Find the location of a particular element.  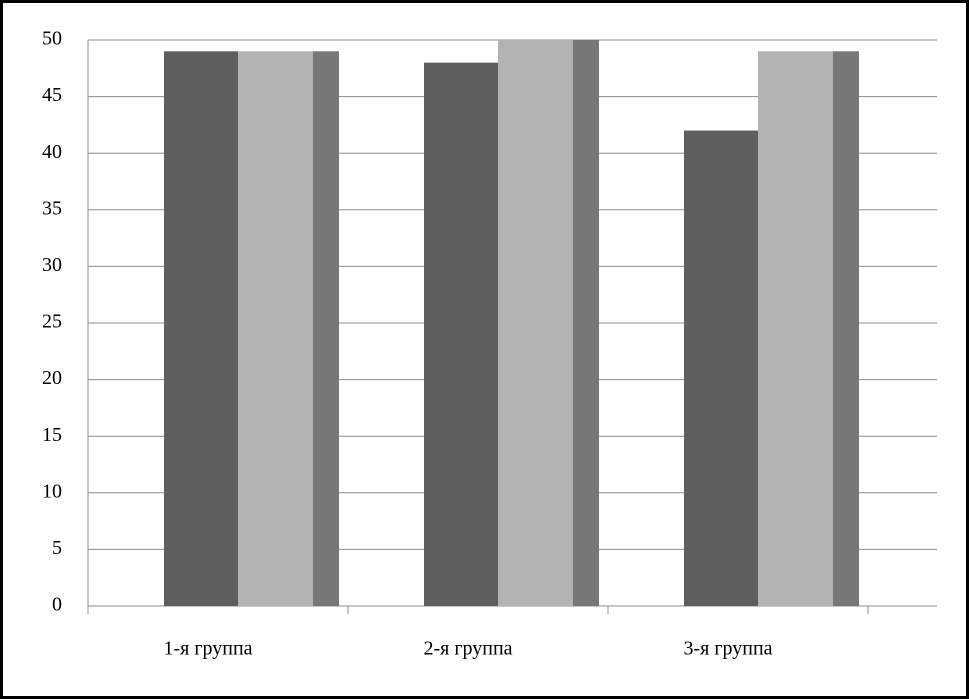

y-tick-label: 50 is located at coordinates (52, 39).